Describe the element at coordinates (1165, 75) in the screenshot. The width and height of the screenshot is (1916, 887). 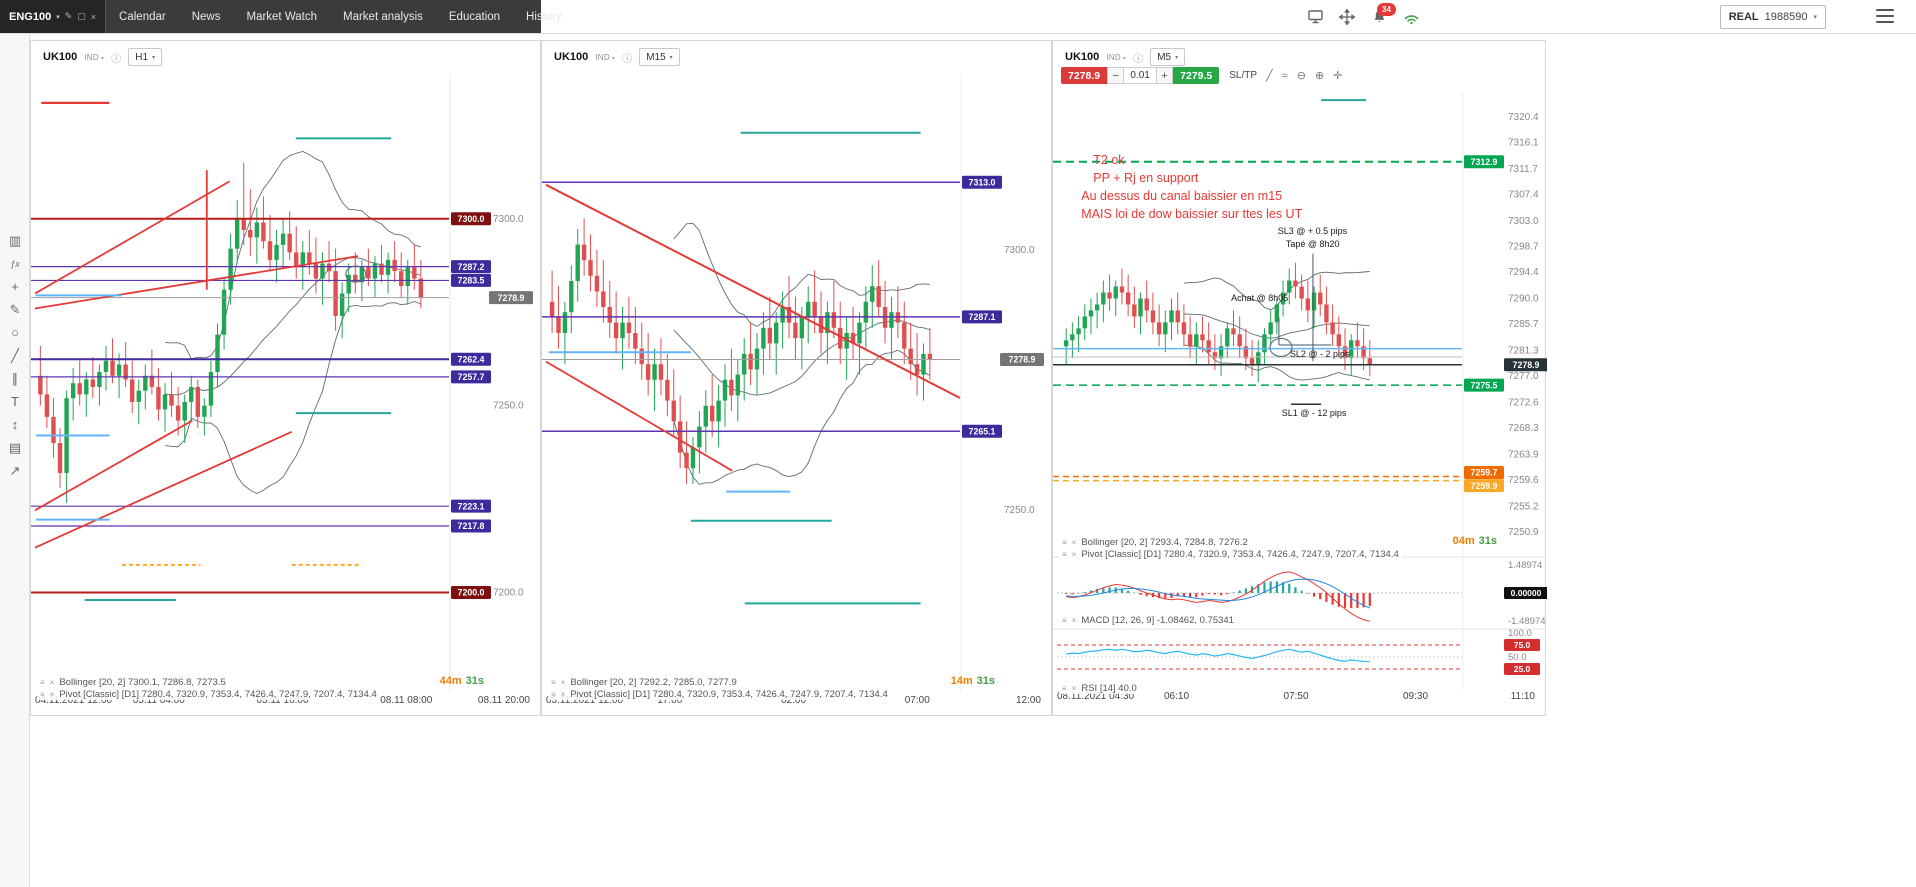
I see `increase-quantity-button: +` at that location.